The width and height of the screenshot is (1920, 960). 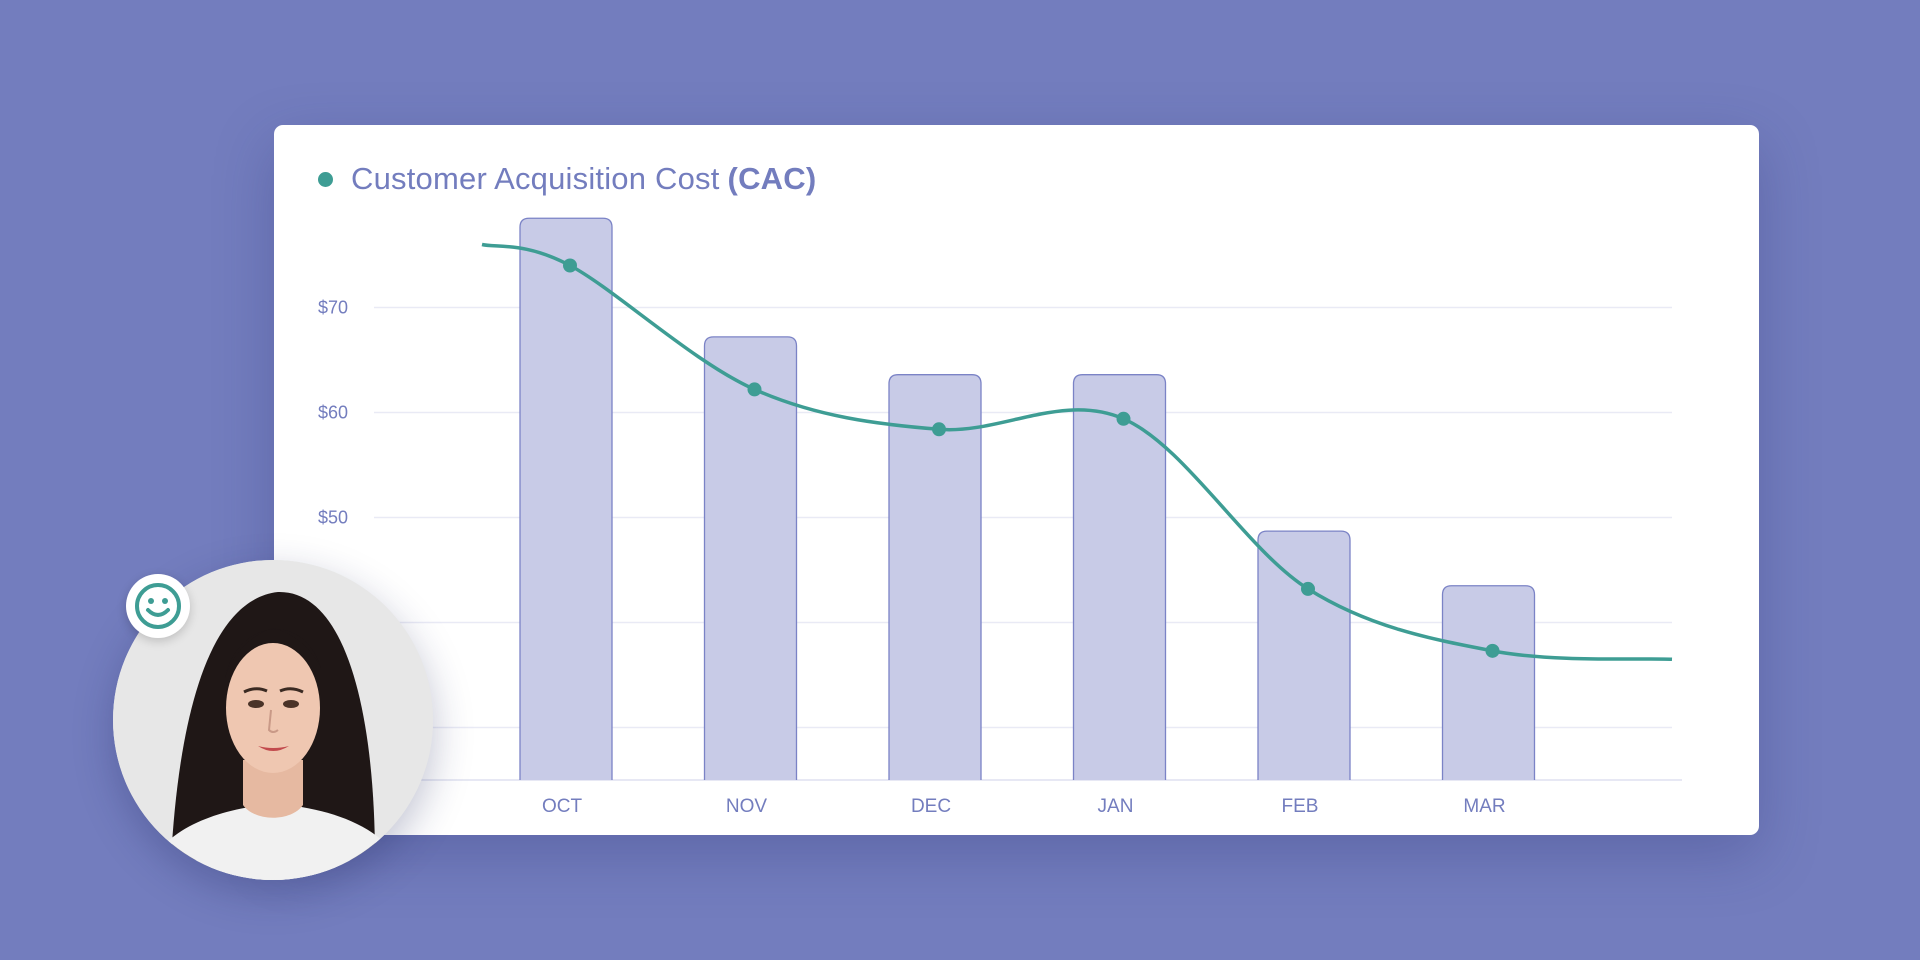 What do you see at coordinates (562, 806) in the screenshot?
I see `x-tick-label-oct: OCT` at bounding box center [562, 806].